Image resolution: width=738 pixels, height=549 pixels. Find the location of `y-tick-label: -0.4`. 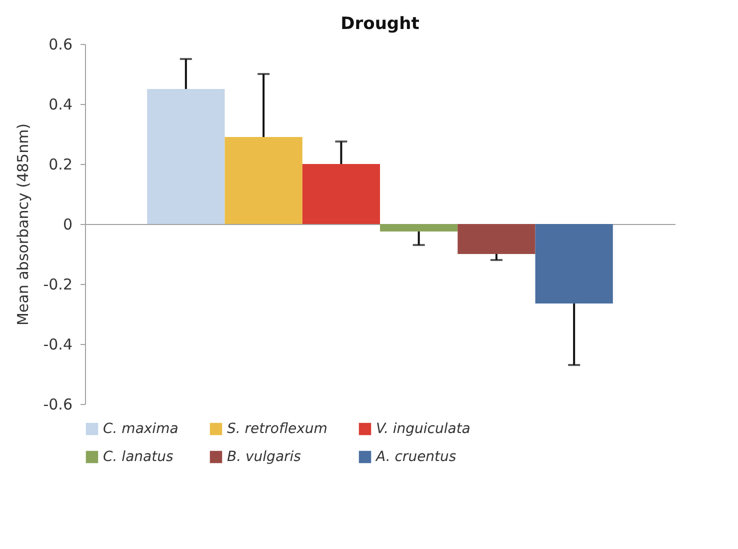

y-tick-label: -0.4 is located at coordinates (57, 345).